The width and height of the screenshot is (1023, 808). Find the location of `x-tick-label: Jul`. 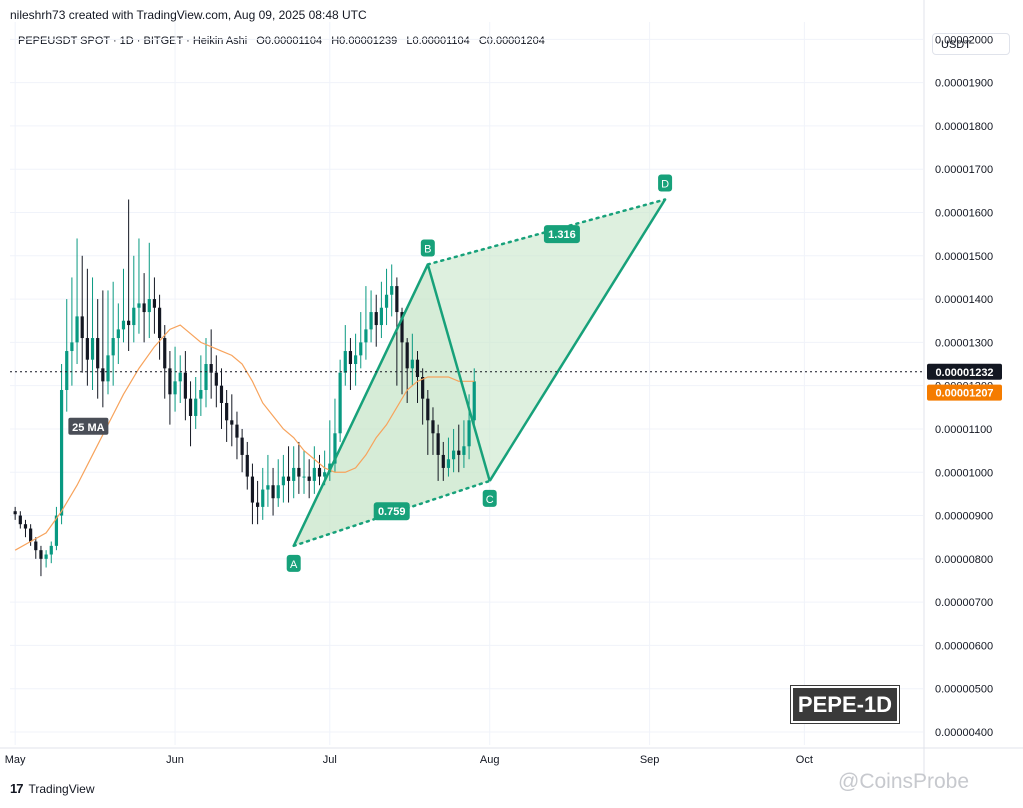

x-tick-label: Jul is located at coordinates (330, 760).